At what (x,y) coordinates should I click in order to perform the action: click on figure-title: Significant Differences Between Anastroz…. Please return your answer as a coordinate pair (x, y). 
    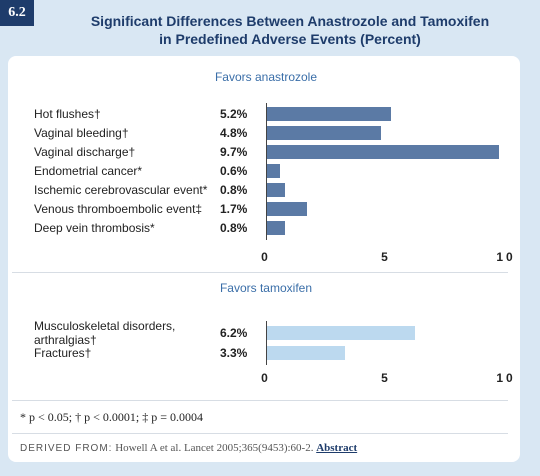
    Looking at the image, I should click on (290, 30).